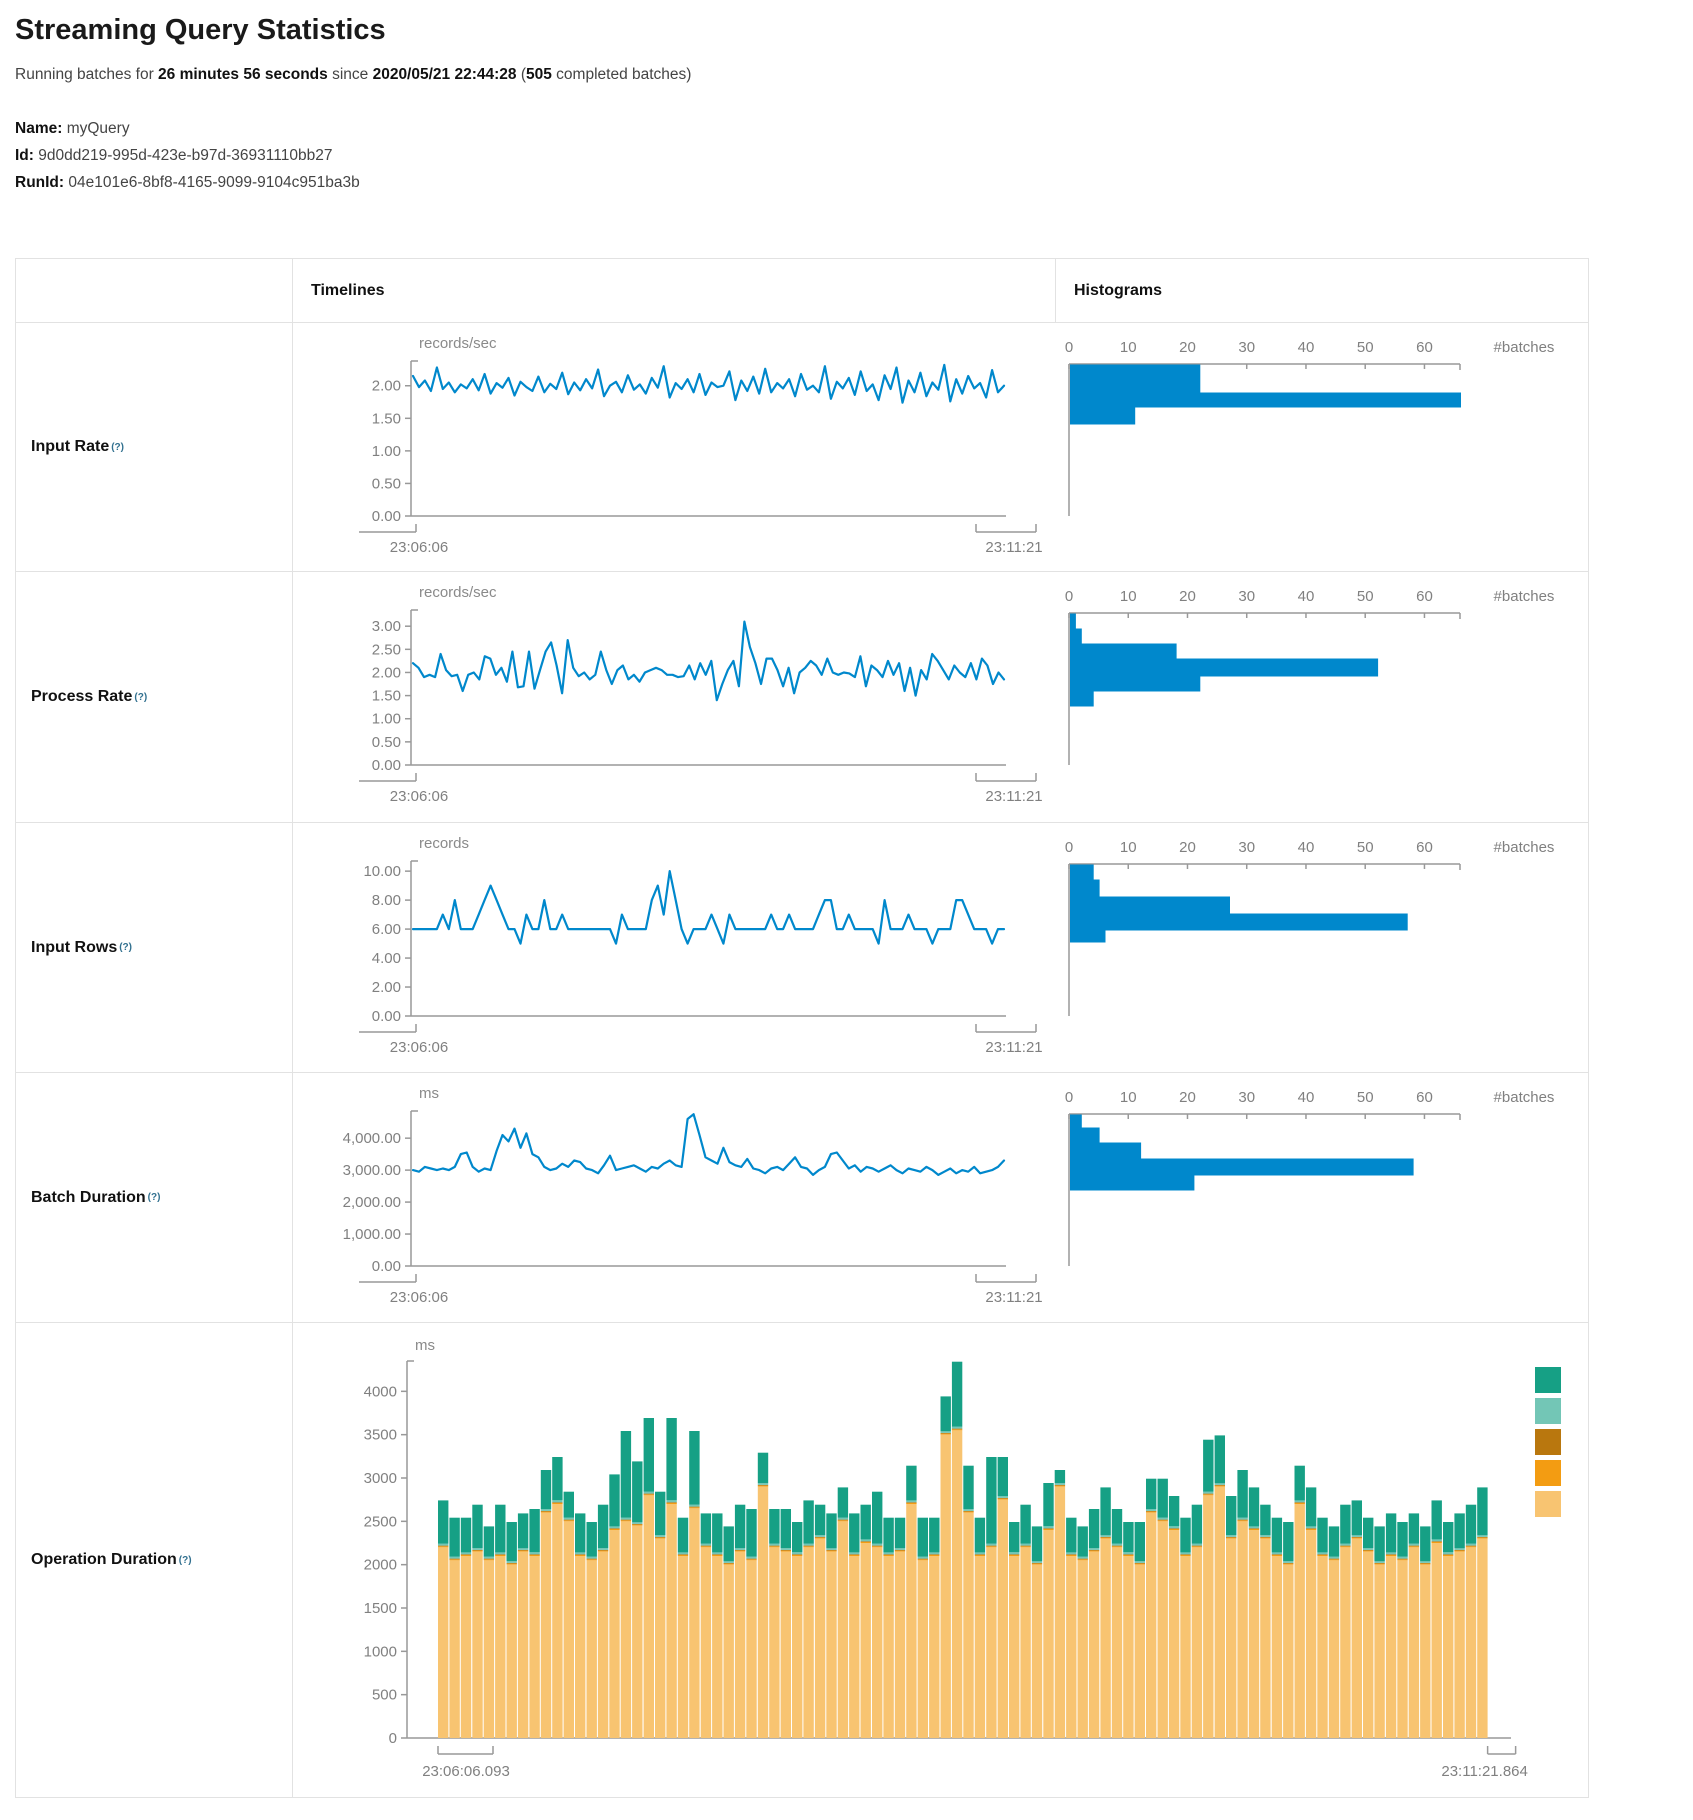 This screenshot has height=1820, width=1693. What do you see at coordinates (125, 947) in the screenshot?
I see `input-rows-help-icon: (?)` at bounding box center [125, 947].